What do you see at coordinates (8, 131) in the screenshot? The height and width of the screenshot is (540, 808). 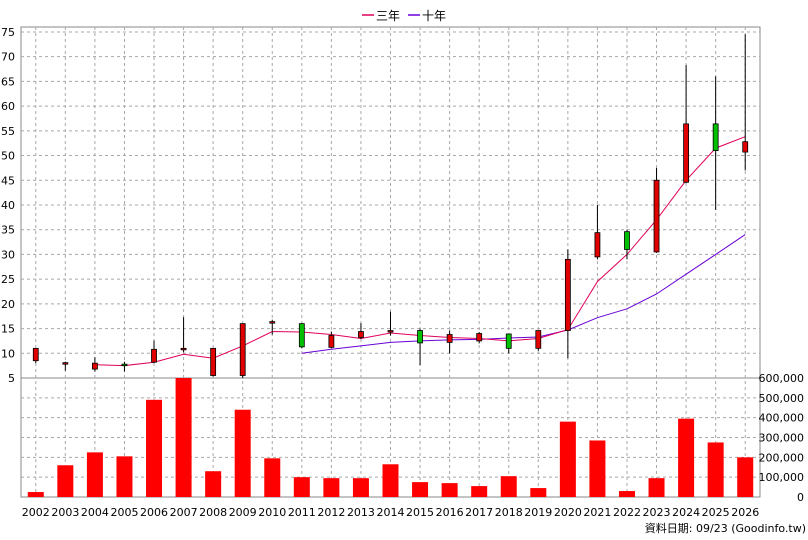 I see `price-tick-label: 55` at bounding box center [8, 131].